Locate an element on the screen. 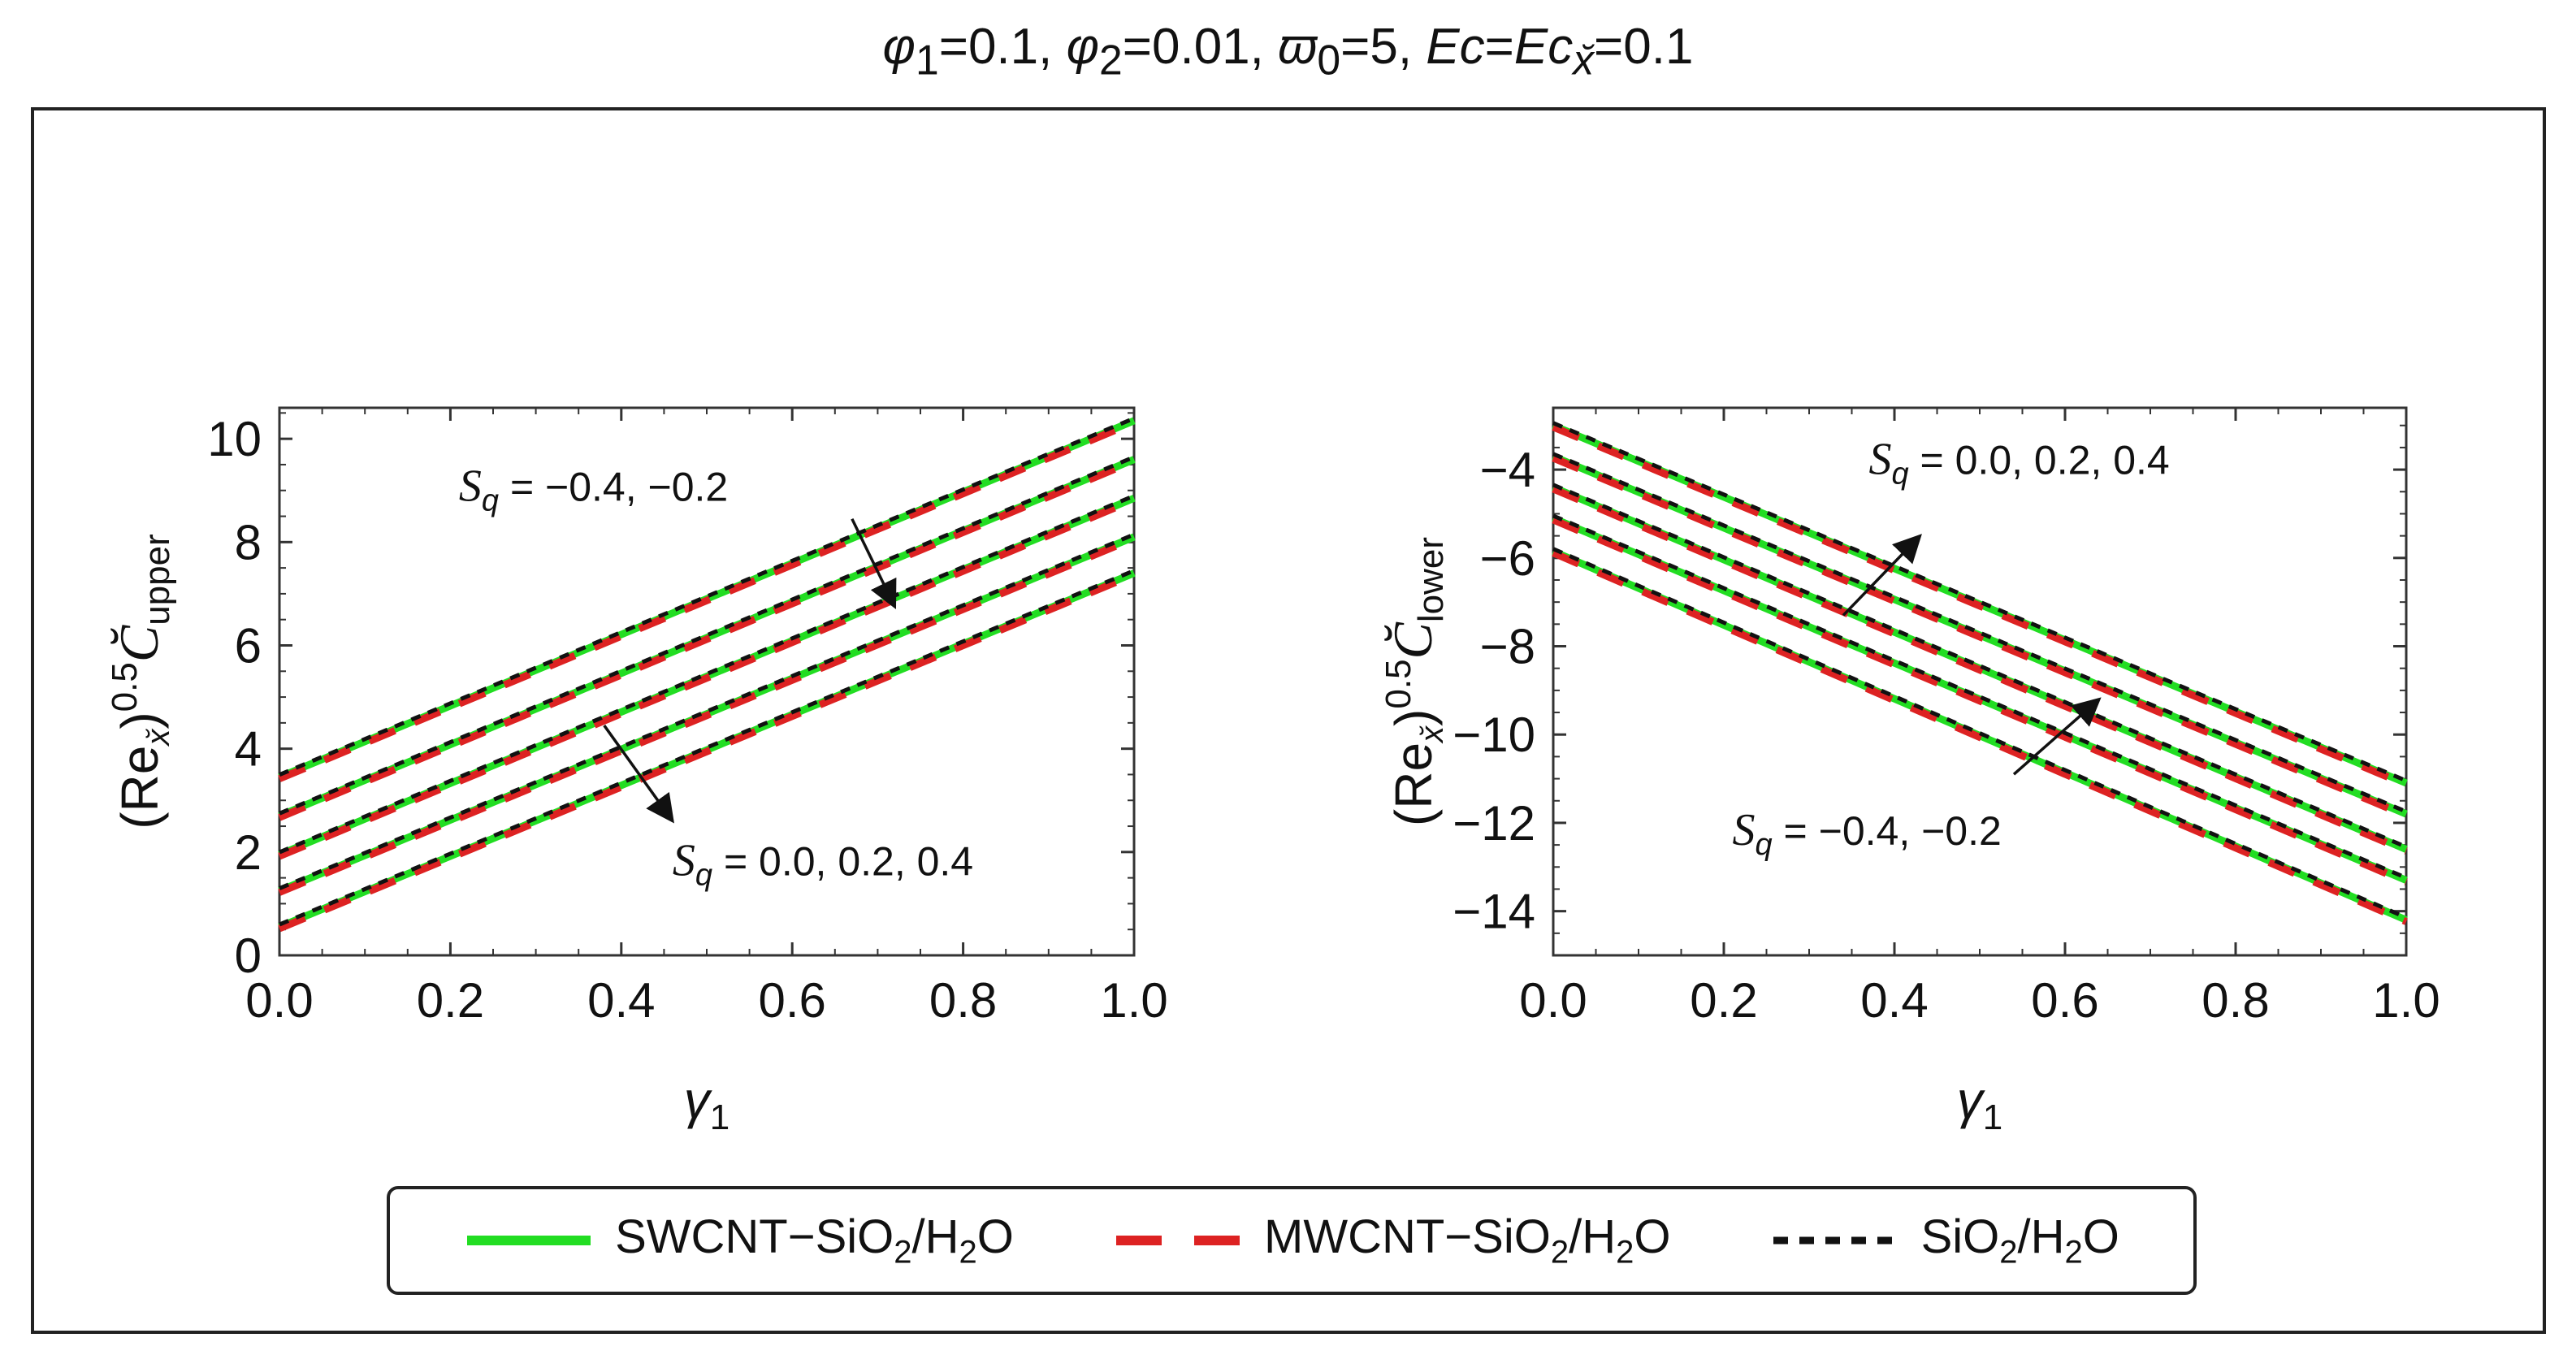 This screenshot has height=1355, width=2576. legend-entry-mwcnt: MWCNT−SiO2/H2O is located at coordinates (1391, 1240).